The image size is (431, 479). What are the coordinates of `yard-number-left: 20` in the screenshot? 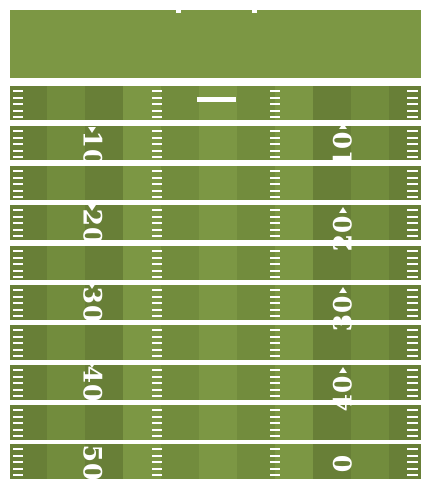 It's located at (92, 227).